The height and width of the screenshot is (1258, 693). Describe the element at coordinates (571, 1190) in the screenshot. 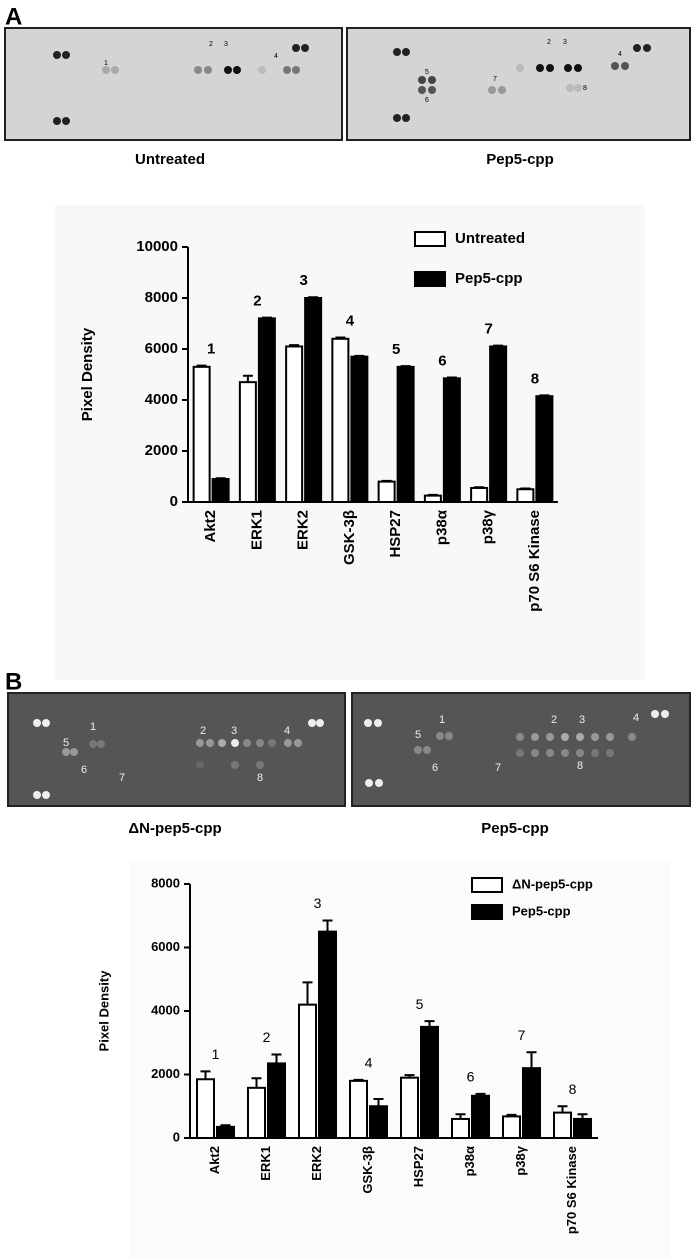

I see `x-tick-label: p70 S6 Kinase` at that location.